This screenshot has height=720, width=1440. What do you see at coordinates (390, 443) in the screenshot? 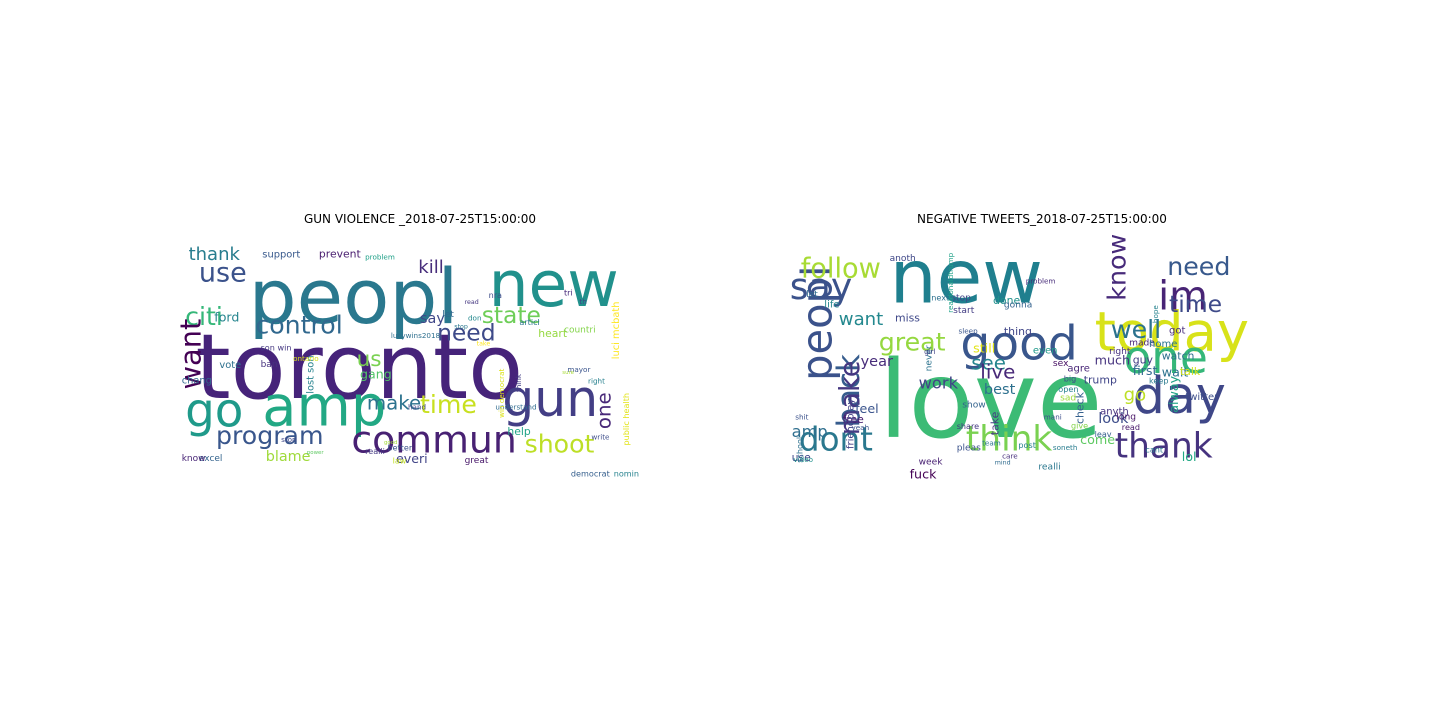
I see `cloud-word: good` at bounding box center [390, 443].